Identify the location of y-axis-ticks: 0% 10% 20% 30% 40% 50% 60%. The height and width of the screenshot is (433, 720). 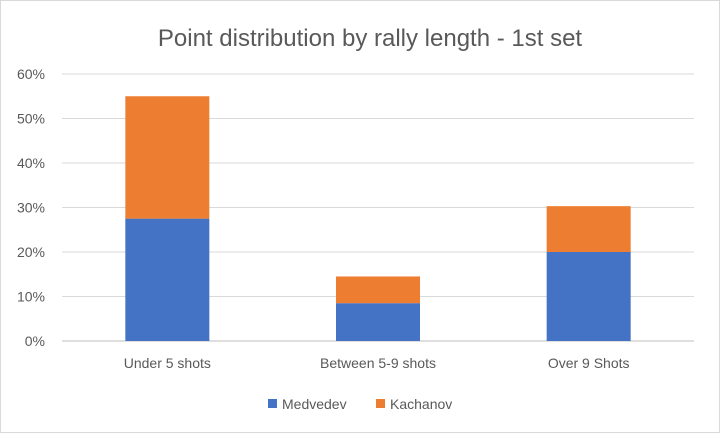
(31, 207).